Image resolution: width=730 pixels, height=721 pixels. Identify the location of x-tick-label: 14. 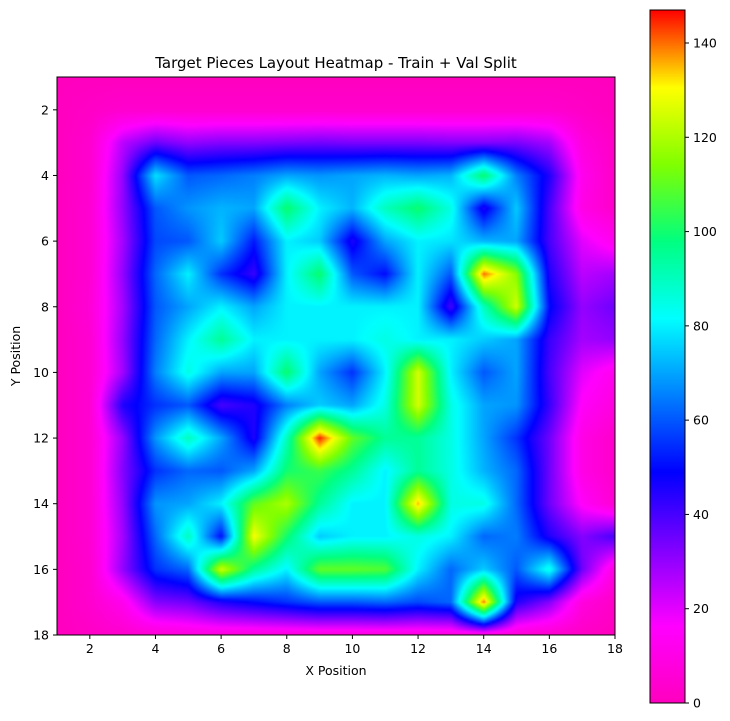
(484, 648).